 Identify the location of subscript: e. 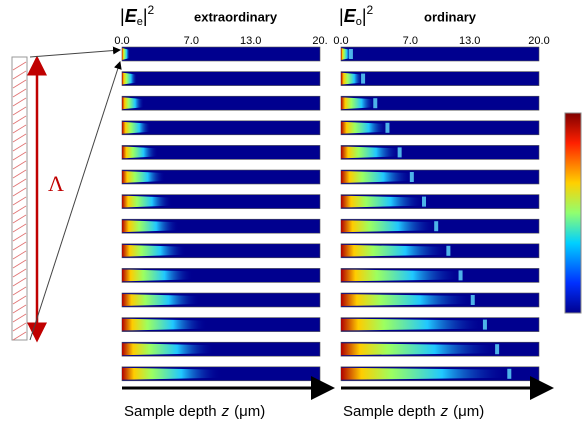
(140, 22).